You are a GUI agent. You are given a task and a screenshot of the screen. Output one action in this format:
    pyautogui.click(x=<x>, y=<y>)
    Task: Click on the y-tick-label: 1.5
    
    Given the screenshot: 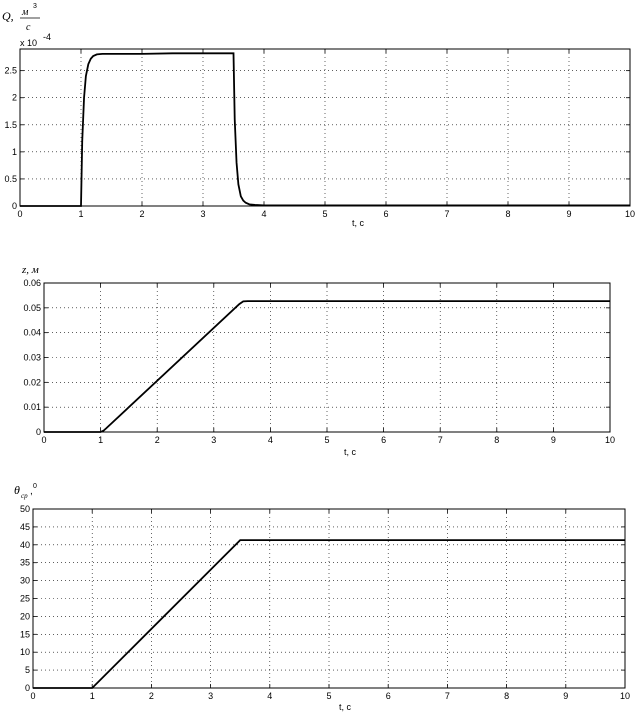 What is the action you would take?
    pyautogui.click(x=10, y=125)
    